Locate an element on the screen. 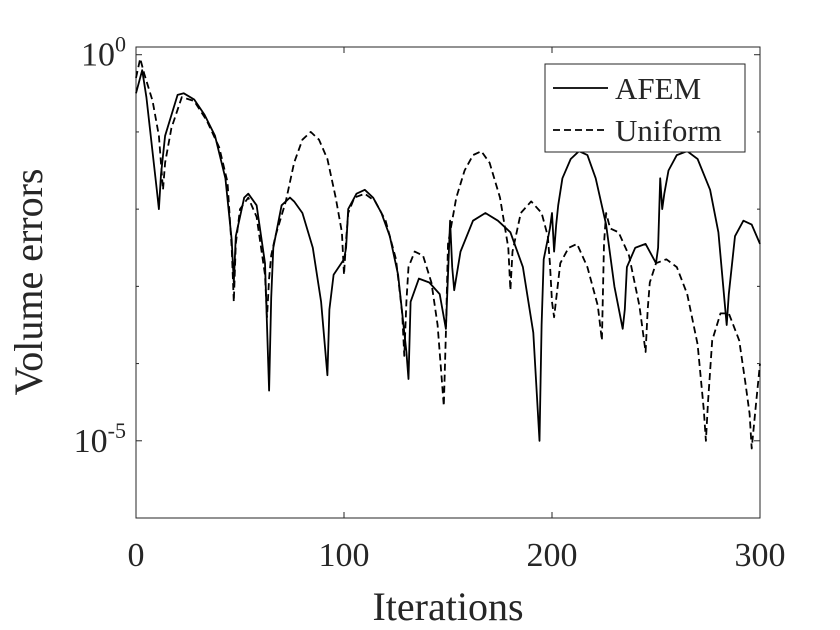  x-tick-label: 0 is located at coordinates (136, 555).